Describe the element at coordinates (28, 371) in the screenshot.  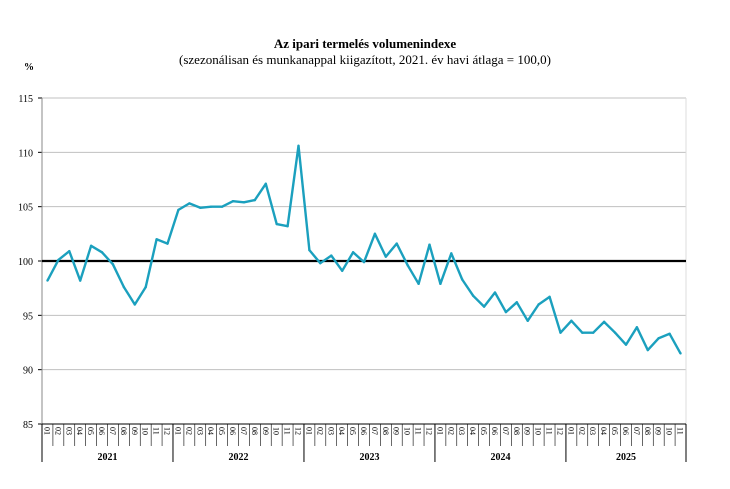
I see `y-tick-label: 90` at that location.